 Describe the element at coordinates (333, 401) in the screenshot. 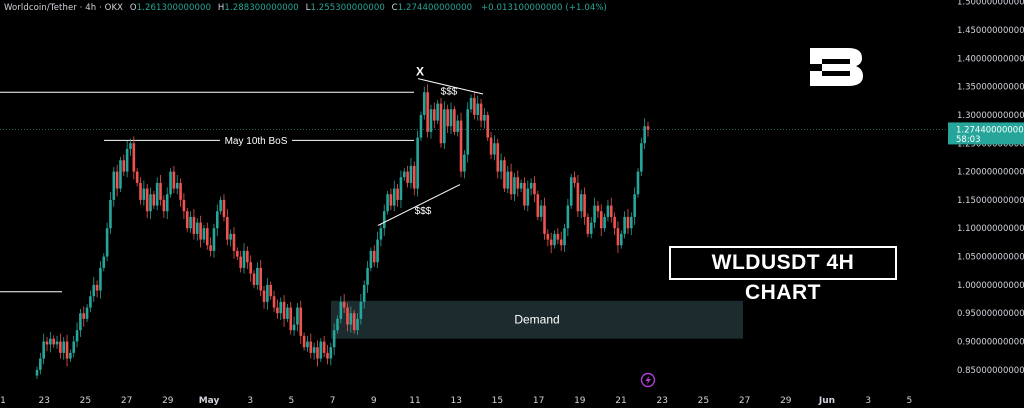

I see `x-tick-label: 7` at that location.